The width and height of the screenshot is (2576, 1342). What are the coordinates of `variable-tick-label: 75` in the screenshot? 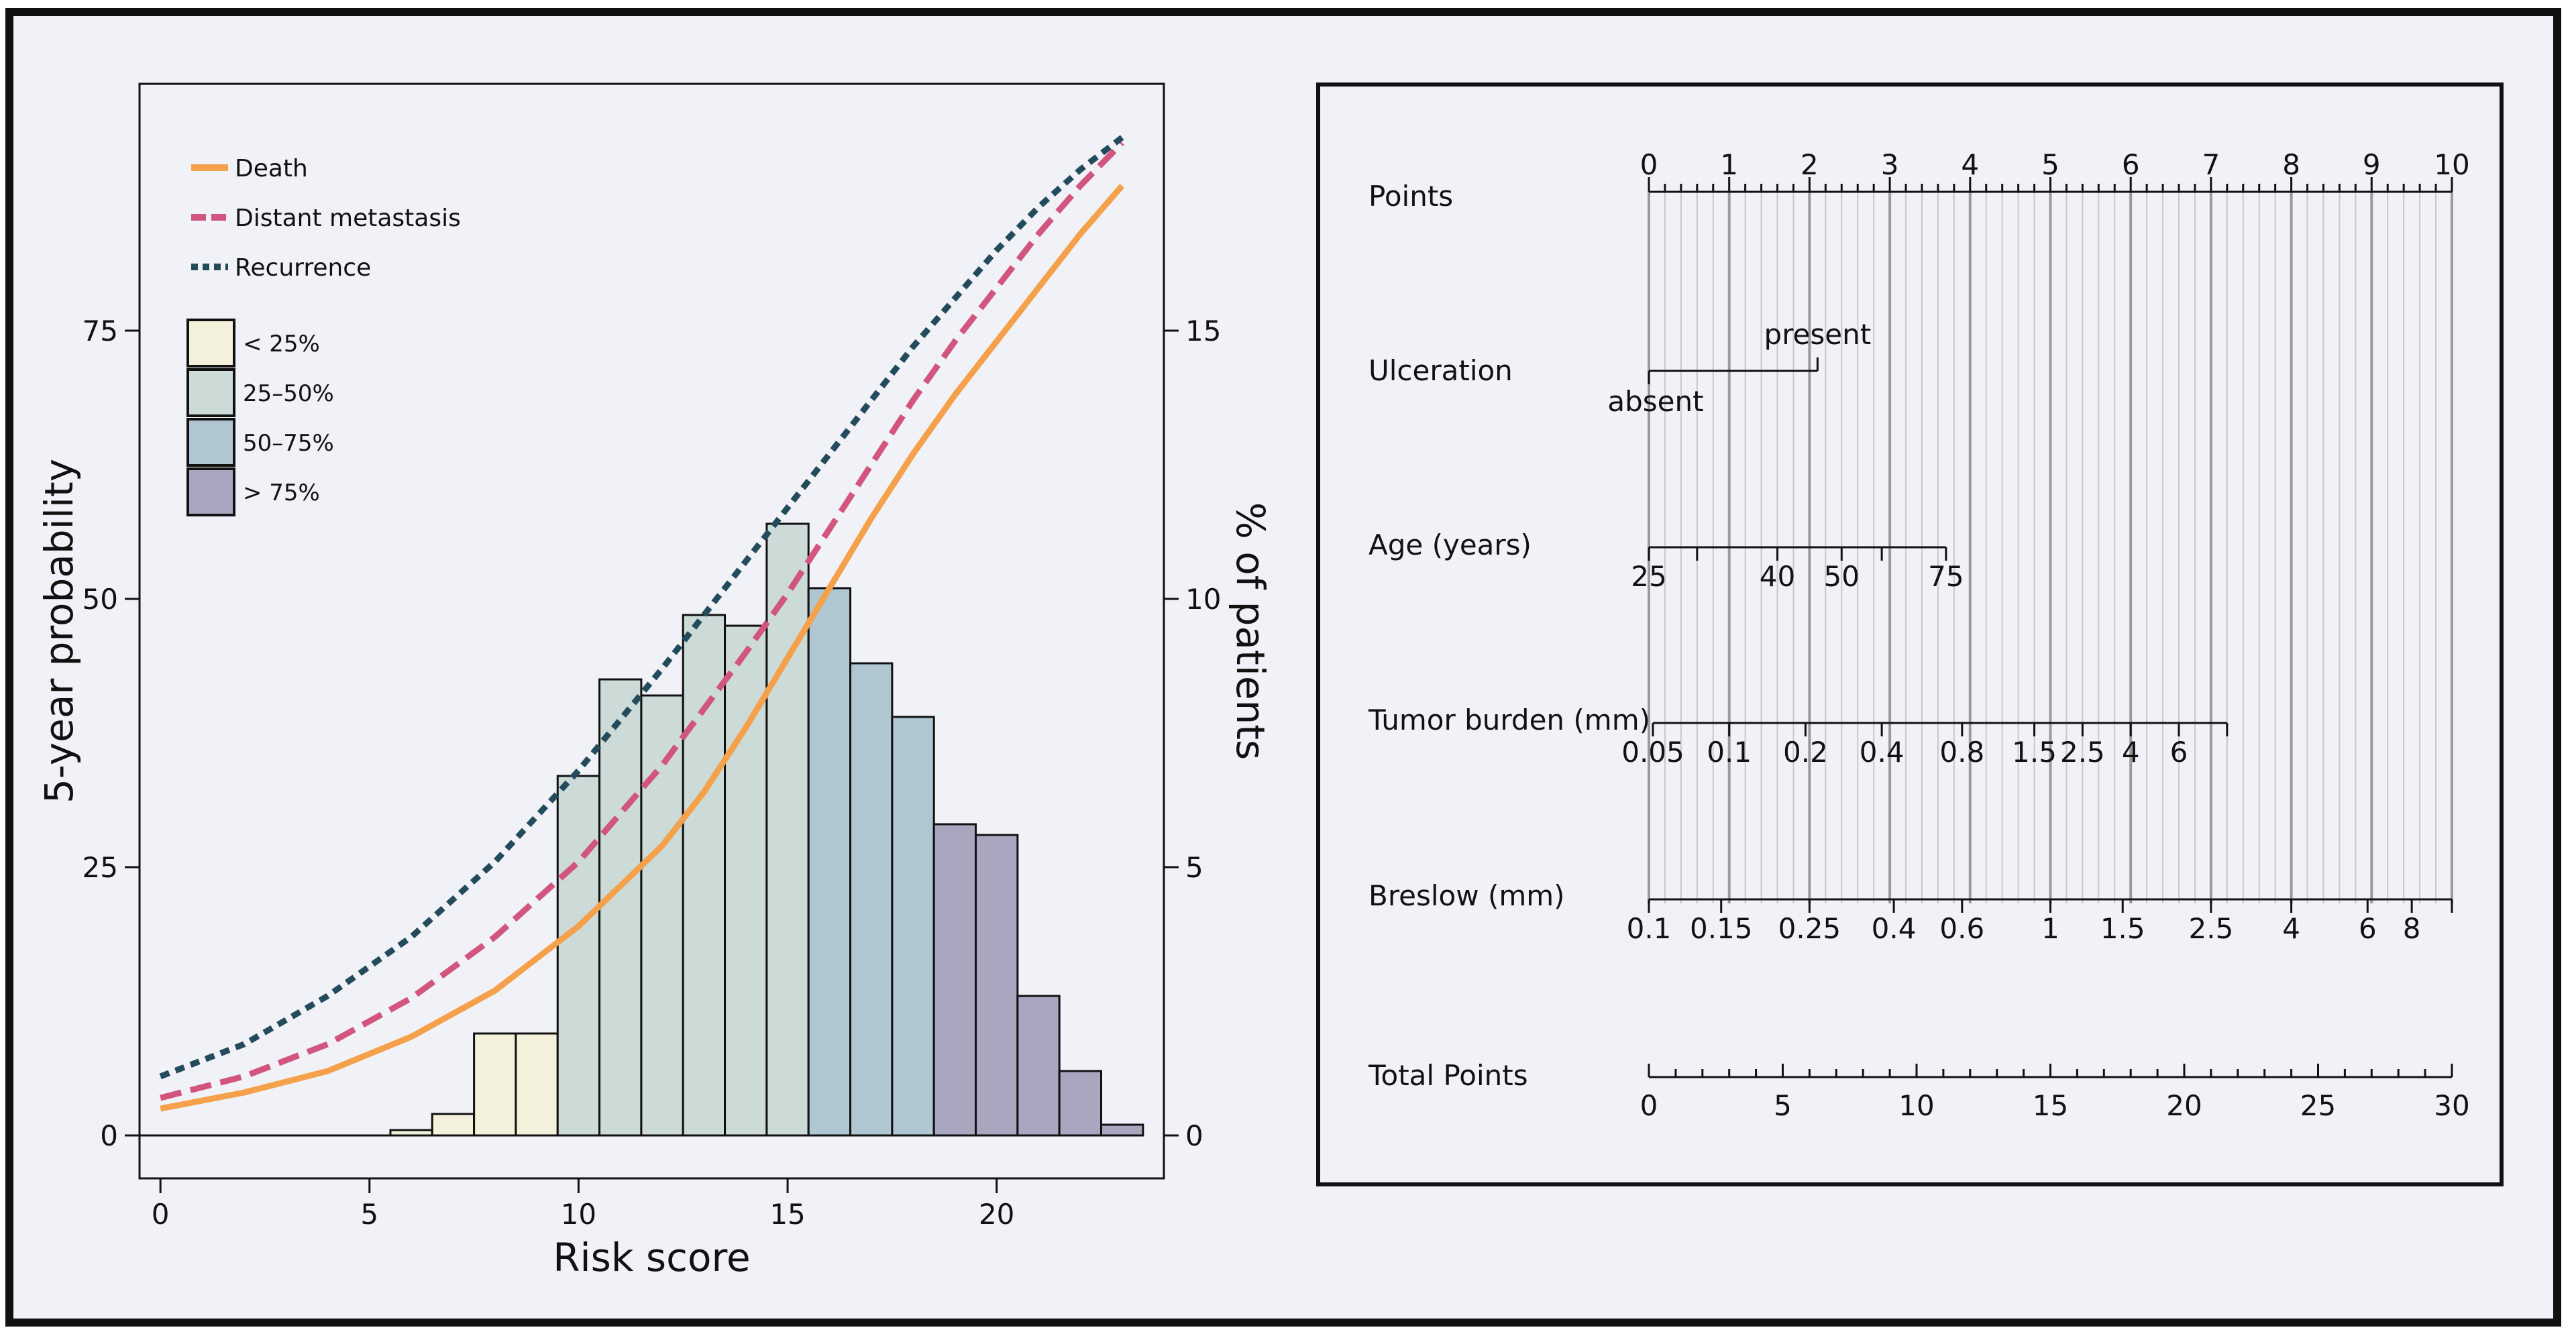 It's located at (1946, 576).